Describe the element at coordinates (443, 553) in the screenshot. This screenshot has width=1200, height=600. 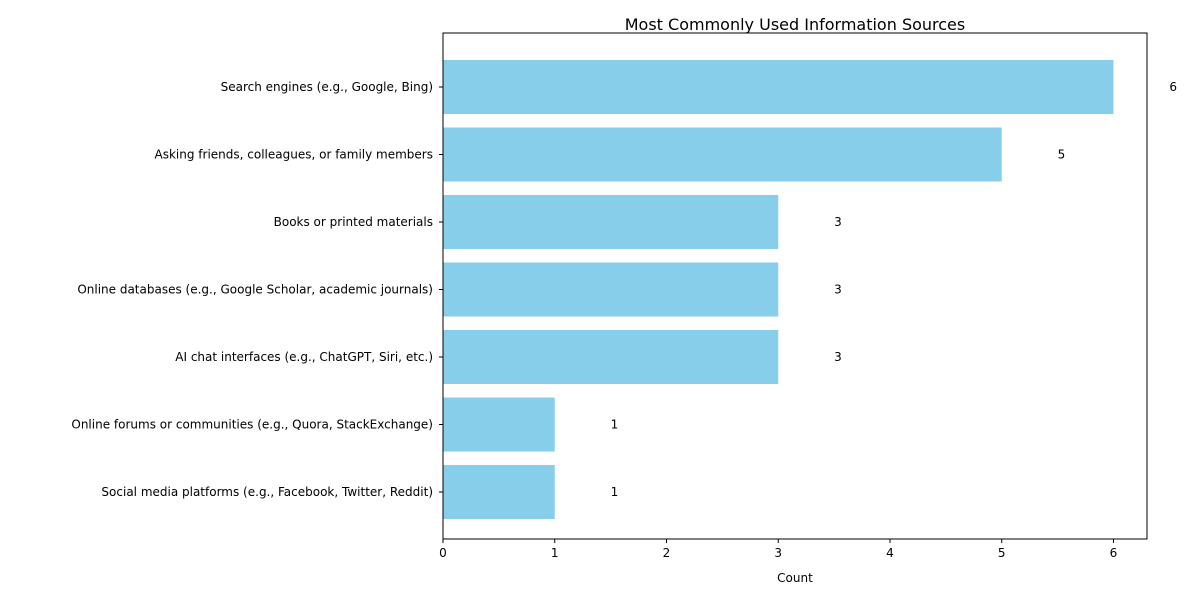
I see `x-tick-label: 0` at that location.